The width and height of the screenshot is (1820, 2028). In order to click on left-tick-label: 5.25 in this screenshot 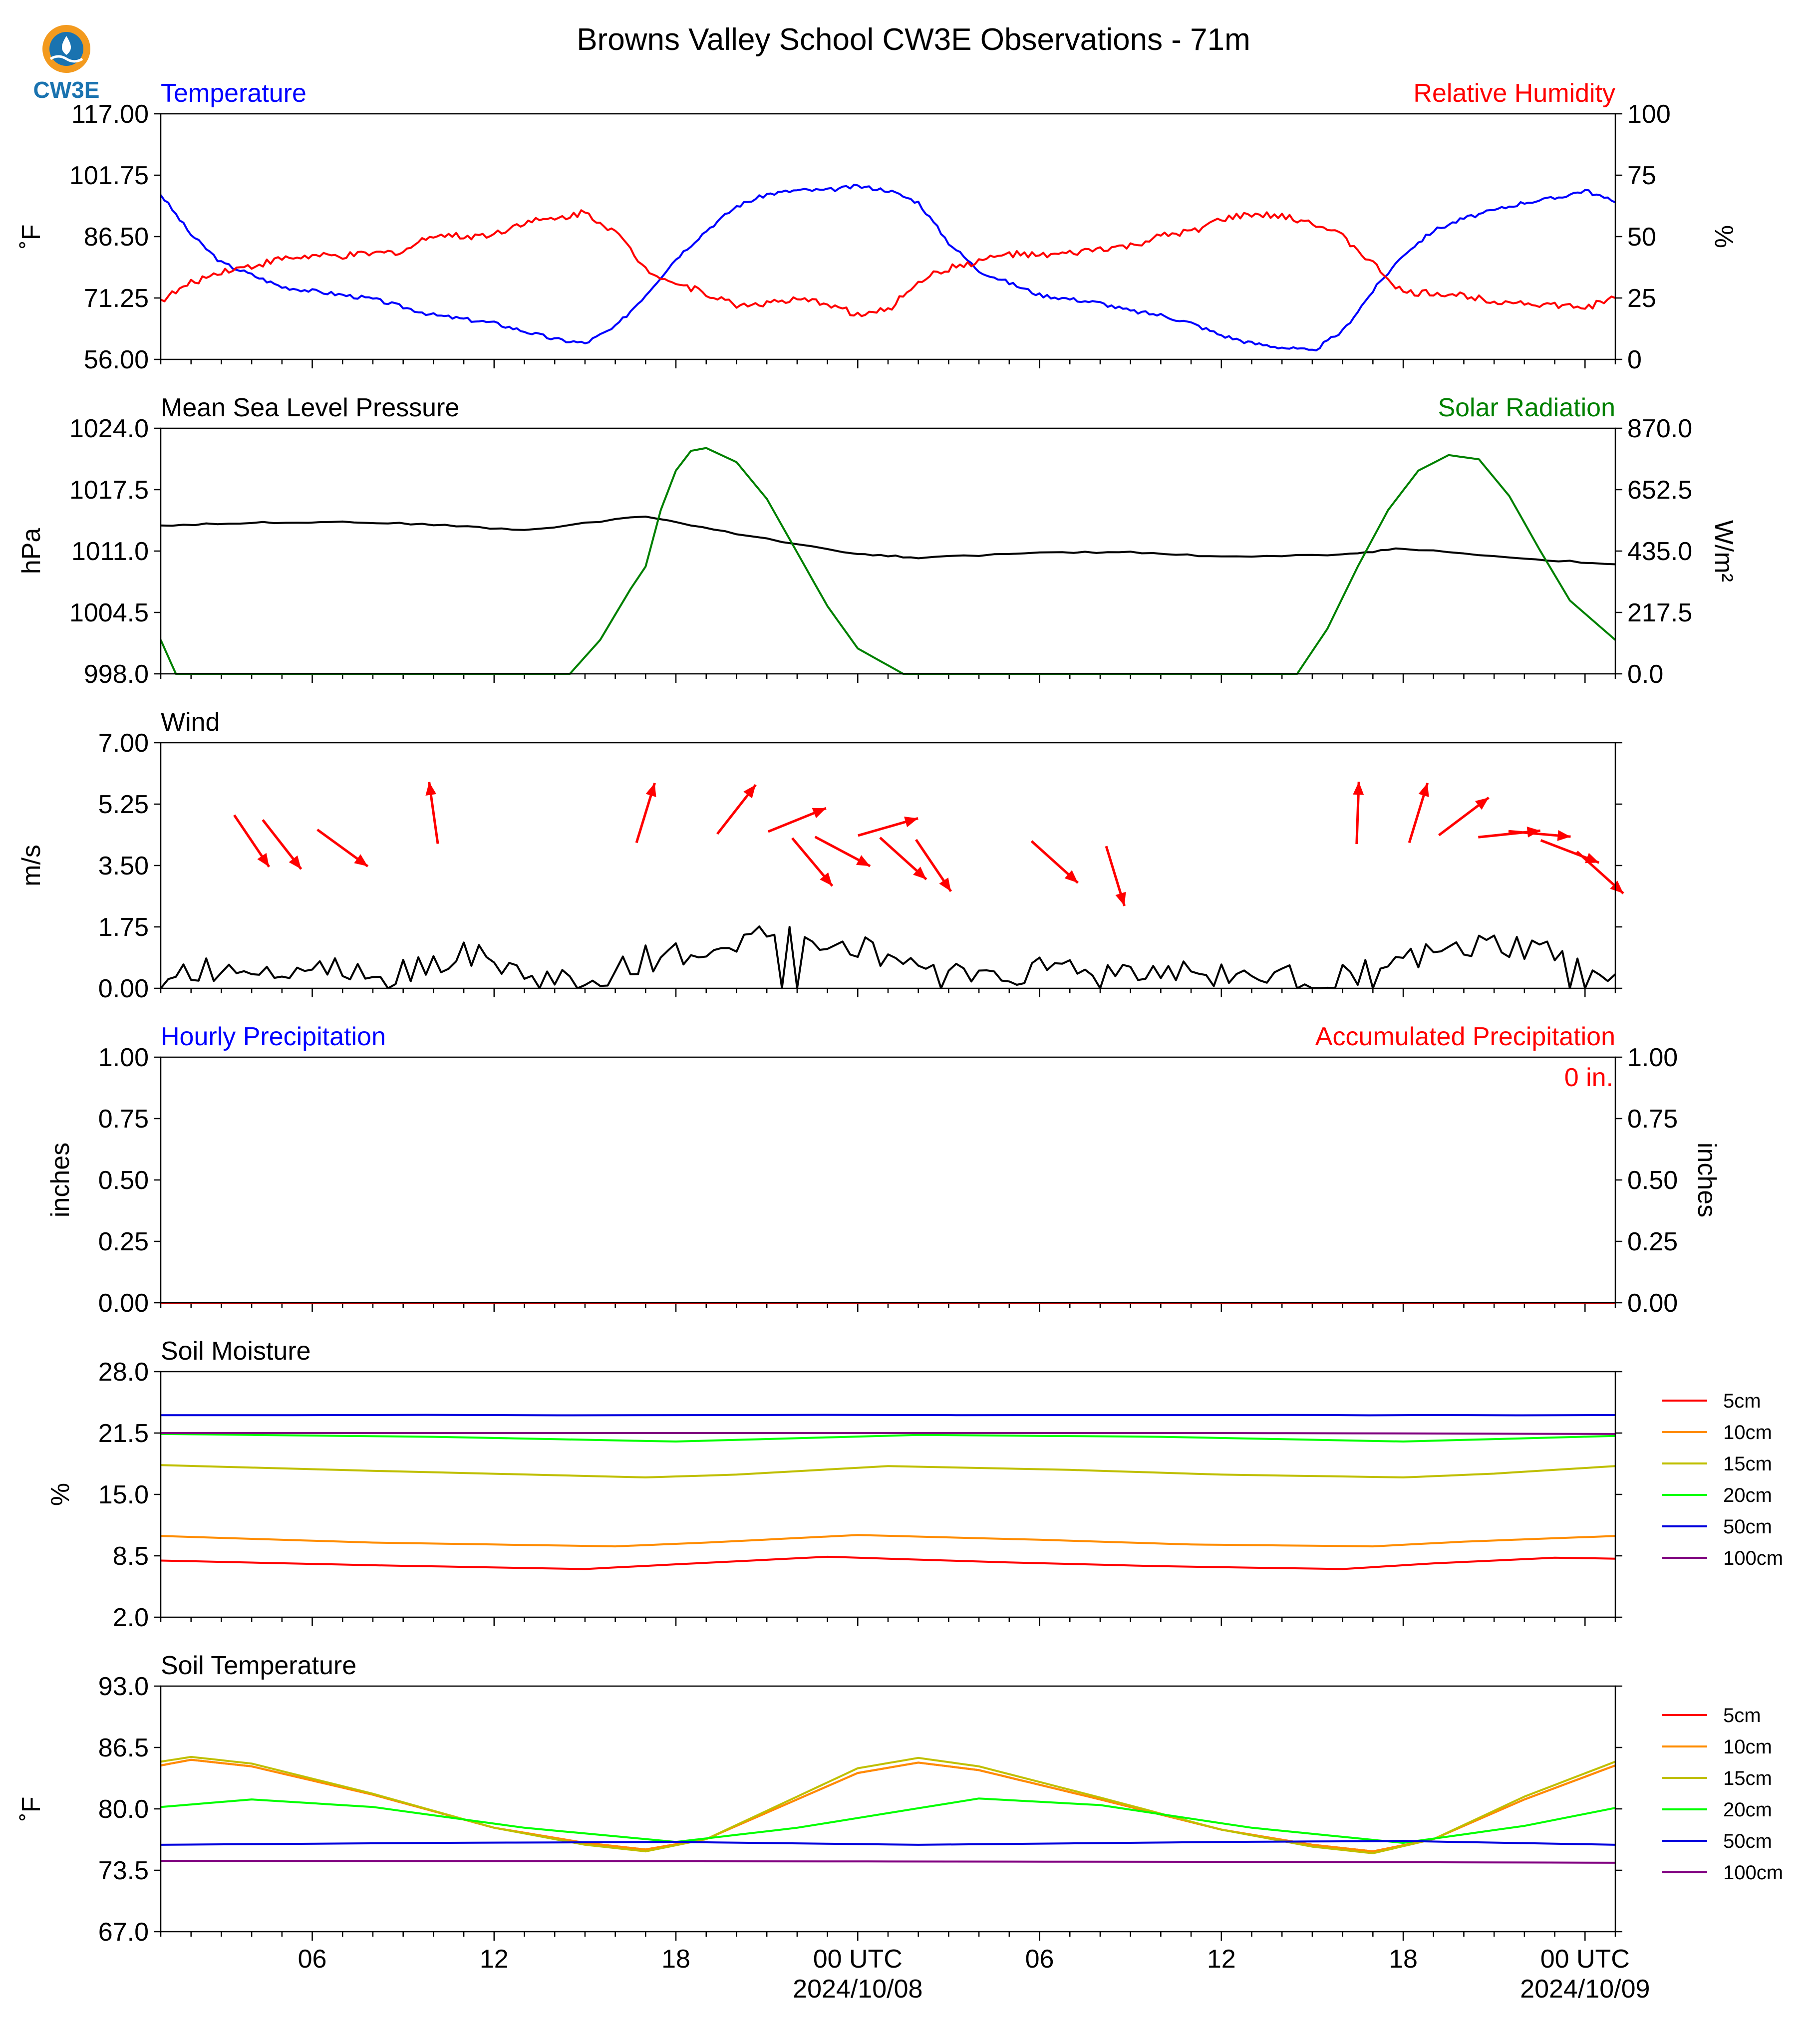, I will do `click(123, 804)`.